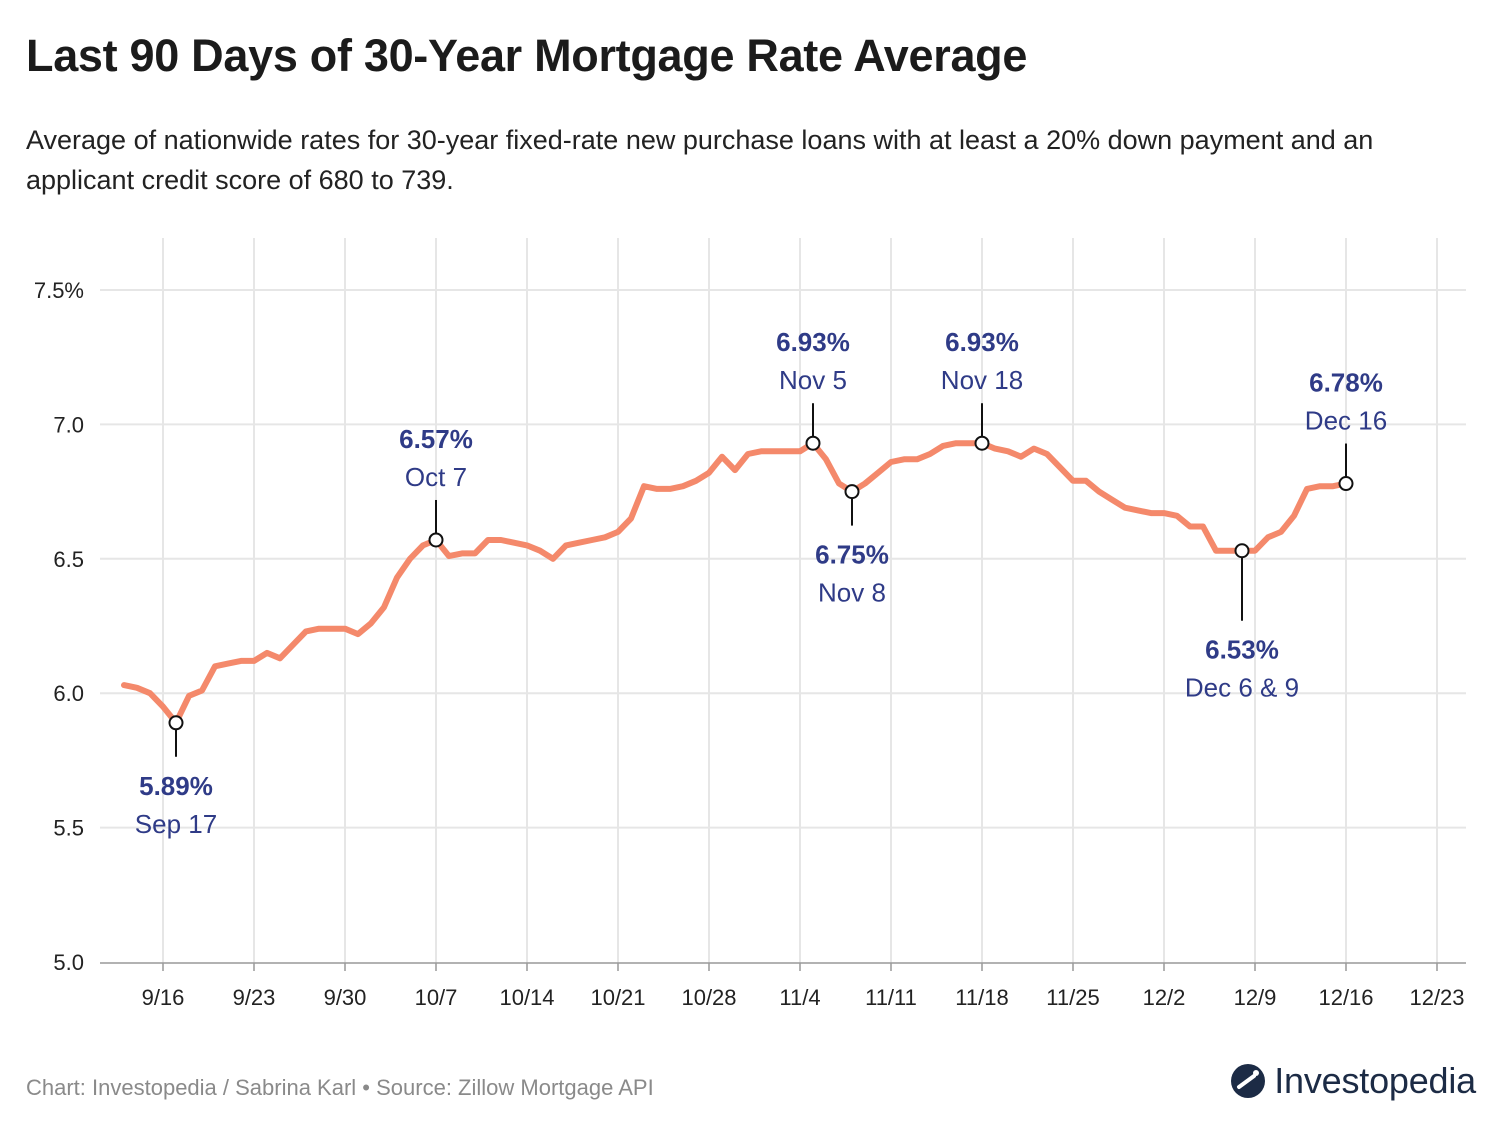 This screenshot has height=1137, width=1500. Describe the element at coordinates (68, 962) in the screenshot. I see `y-tick-label: 5.0` at that location.